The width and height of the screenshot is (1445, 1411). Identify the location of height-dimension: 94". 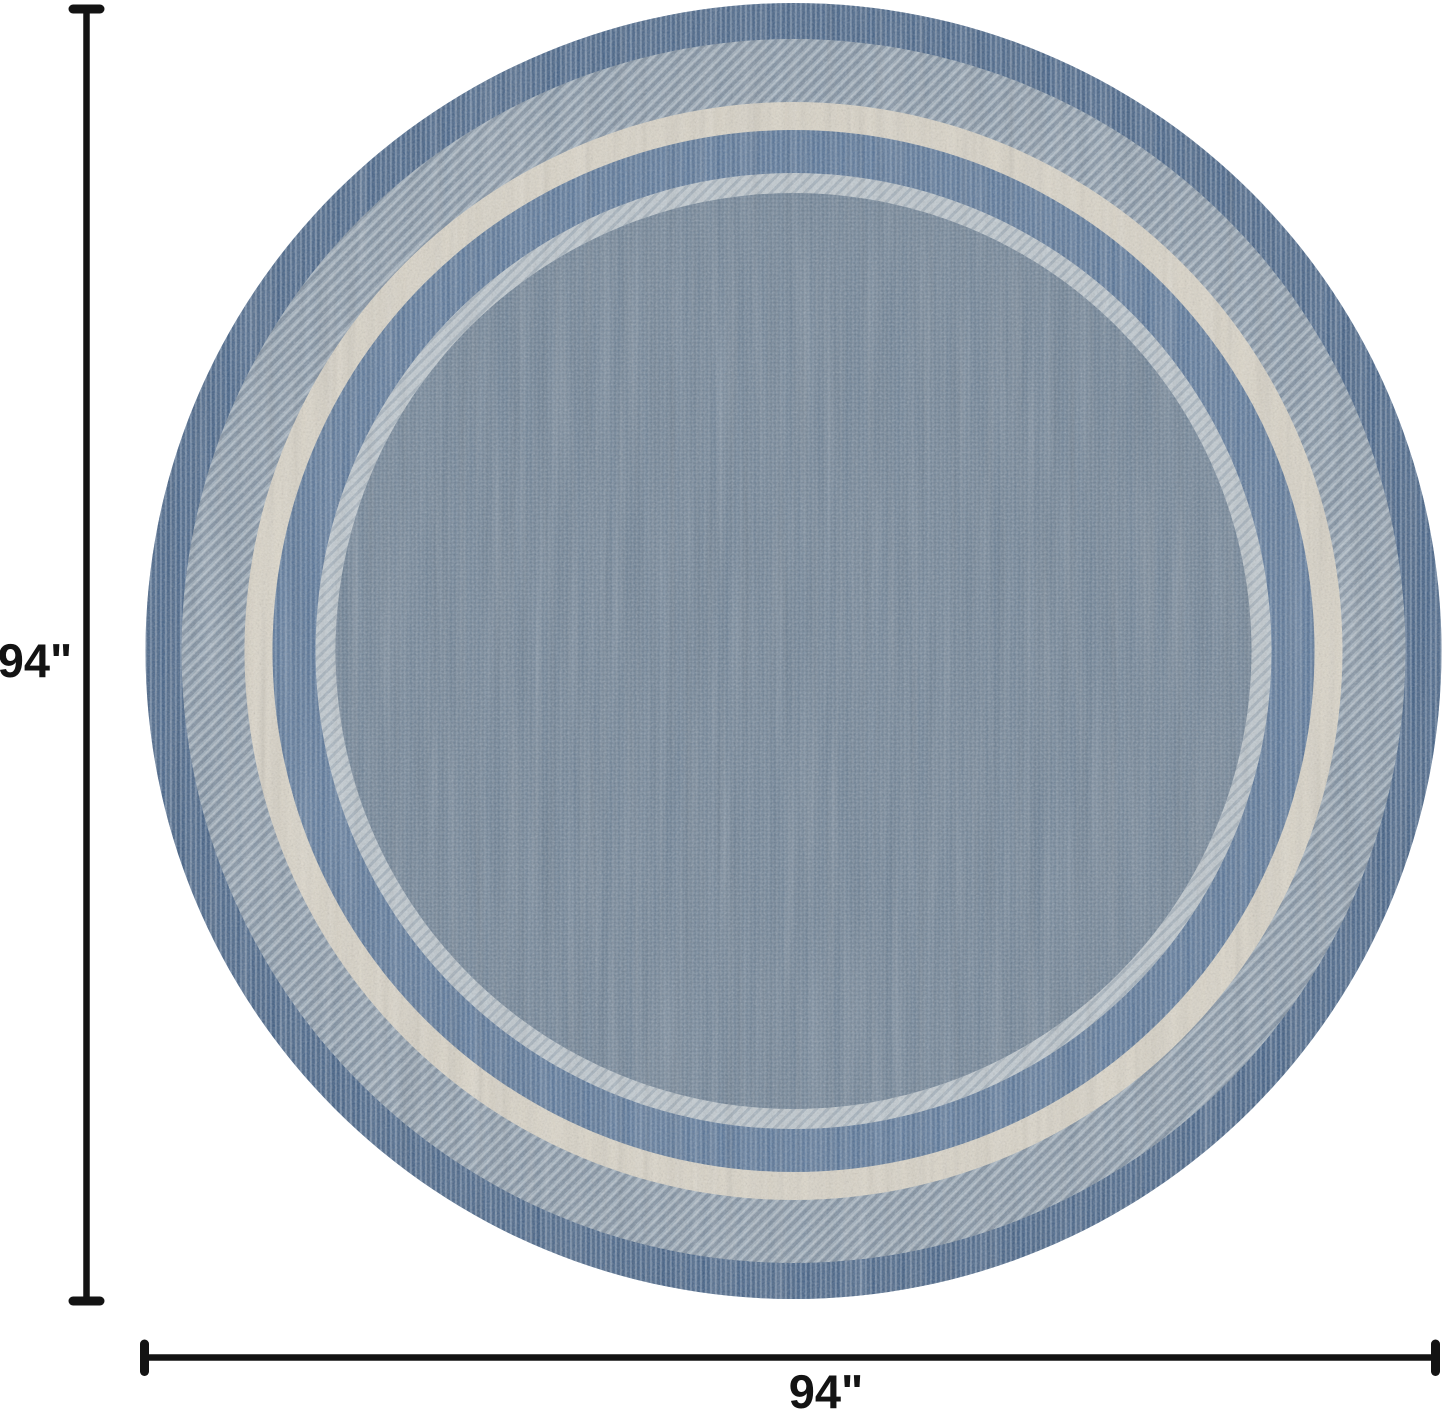
(52, 655).